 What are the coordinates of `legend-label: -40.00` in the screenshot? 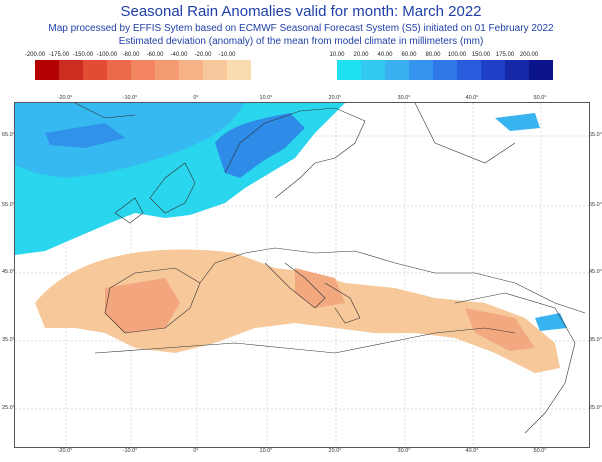 It's located at (179, 55).